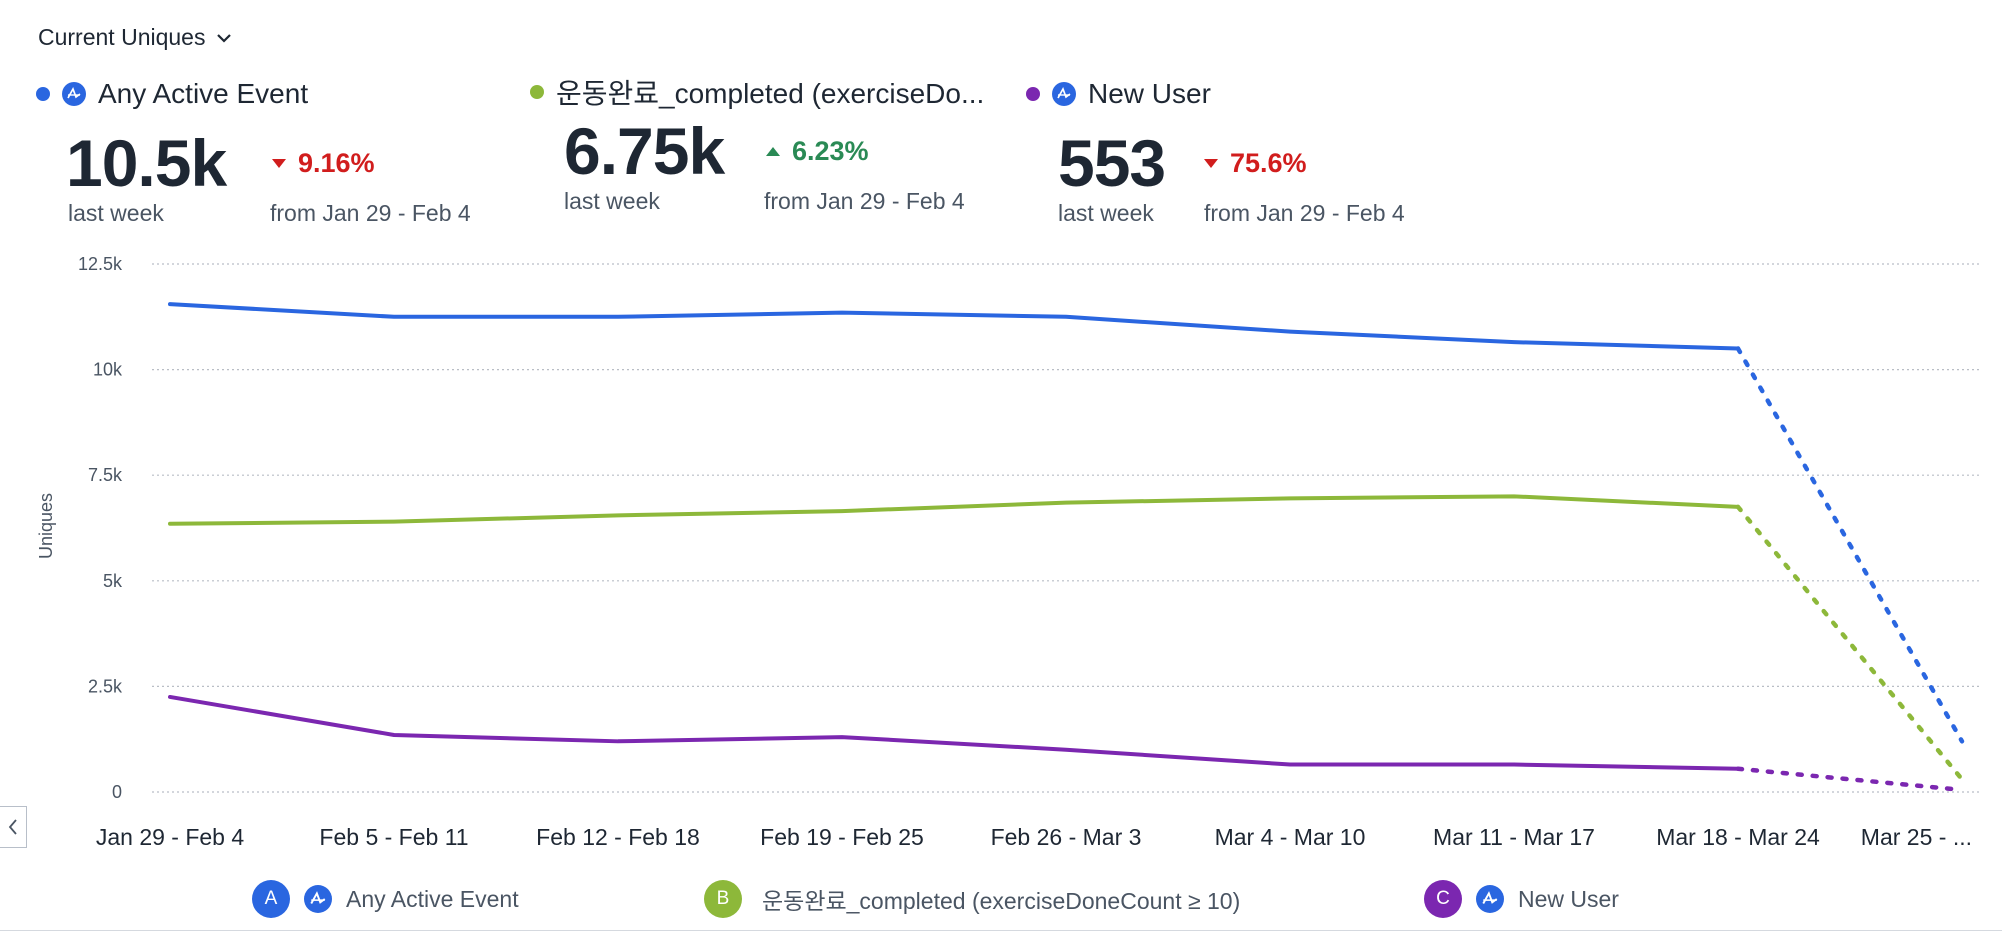 The width and height of the screenshot is (2002, 932). Describe the element at coordinates (113, 581) in the screenshot. I see `y-tick-label: 5k` at that location.